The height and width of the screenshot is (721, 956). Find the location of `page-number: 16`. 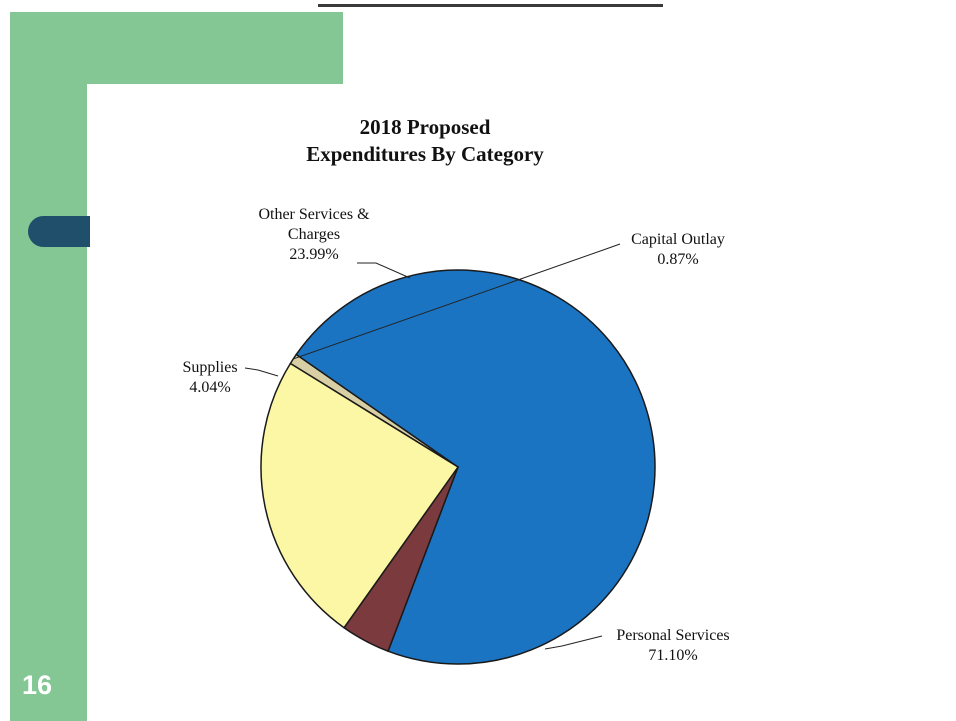

page-number: 16 is located at coordinates (37, 685).